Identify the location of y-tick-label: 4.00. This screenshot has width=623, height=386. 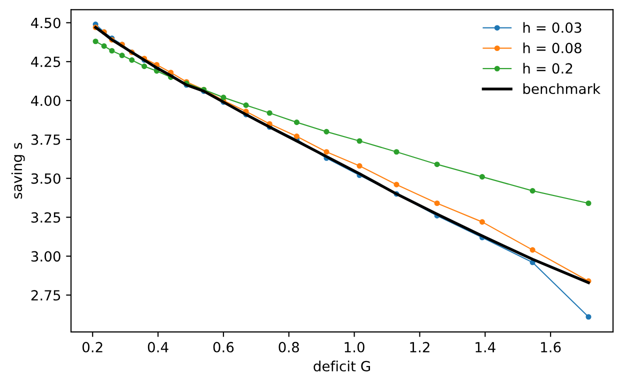
(45, 101).